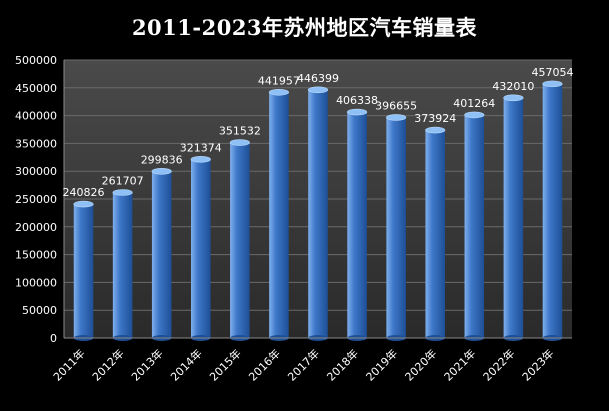  Describe the element at coordinates (381, 364) in the screenshot. I see `x-tick-label: 2019年` at that location.